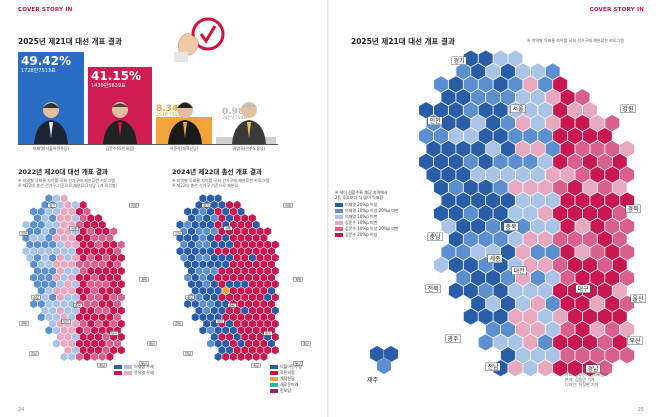 This screenshot has height=417, width=658. Describe the element at coordinates (616, 10) in the screenshot. I see `running-header-right: COVER STORY IN` at that location.